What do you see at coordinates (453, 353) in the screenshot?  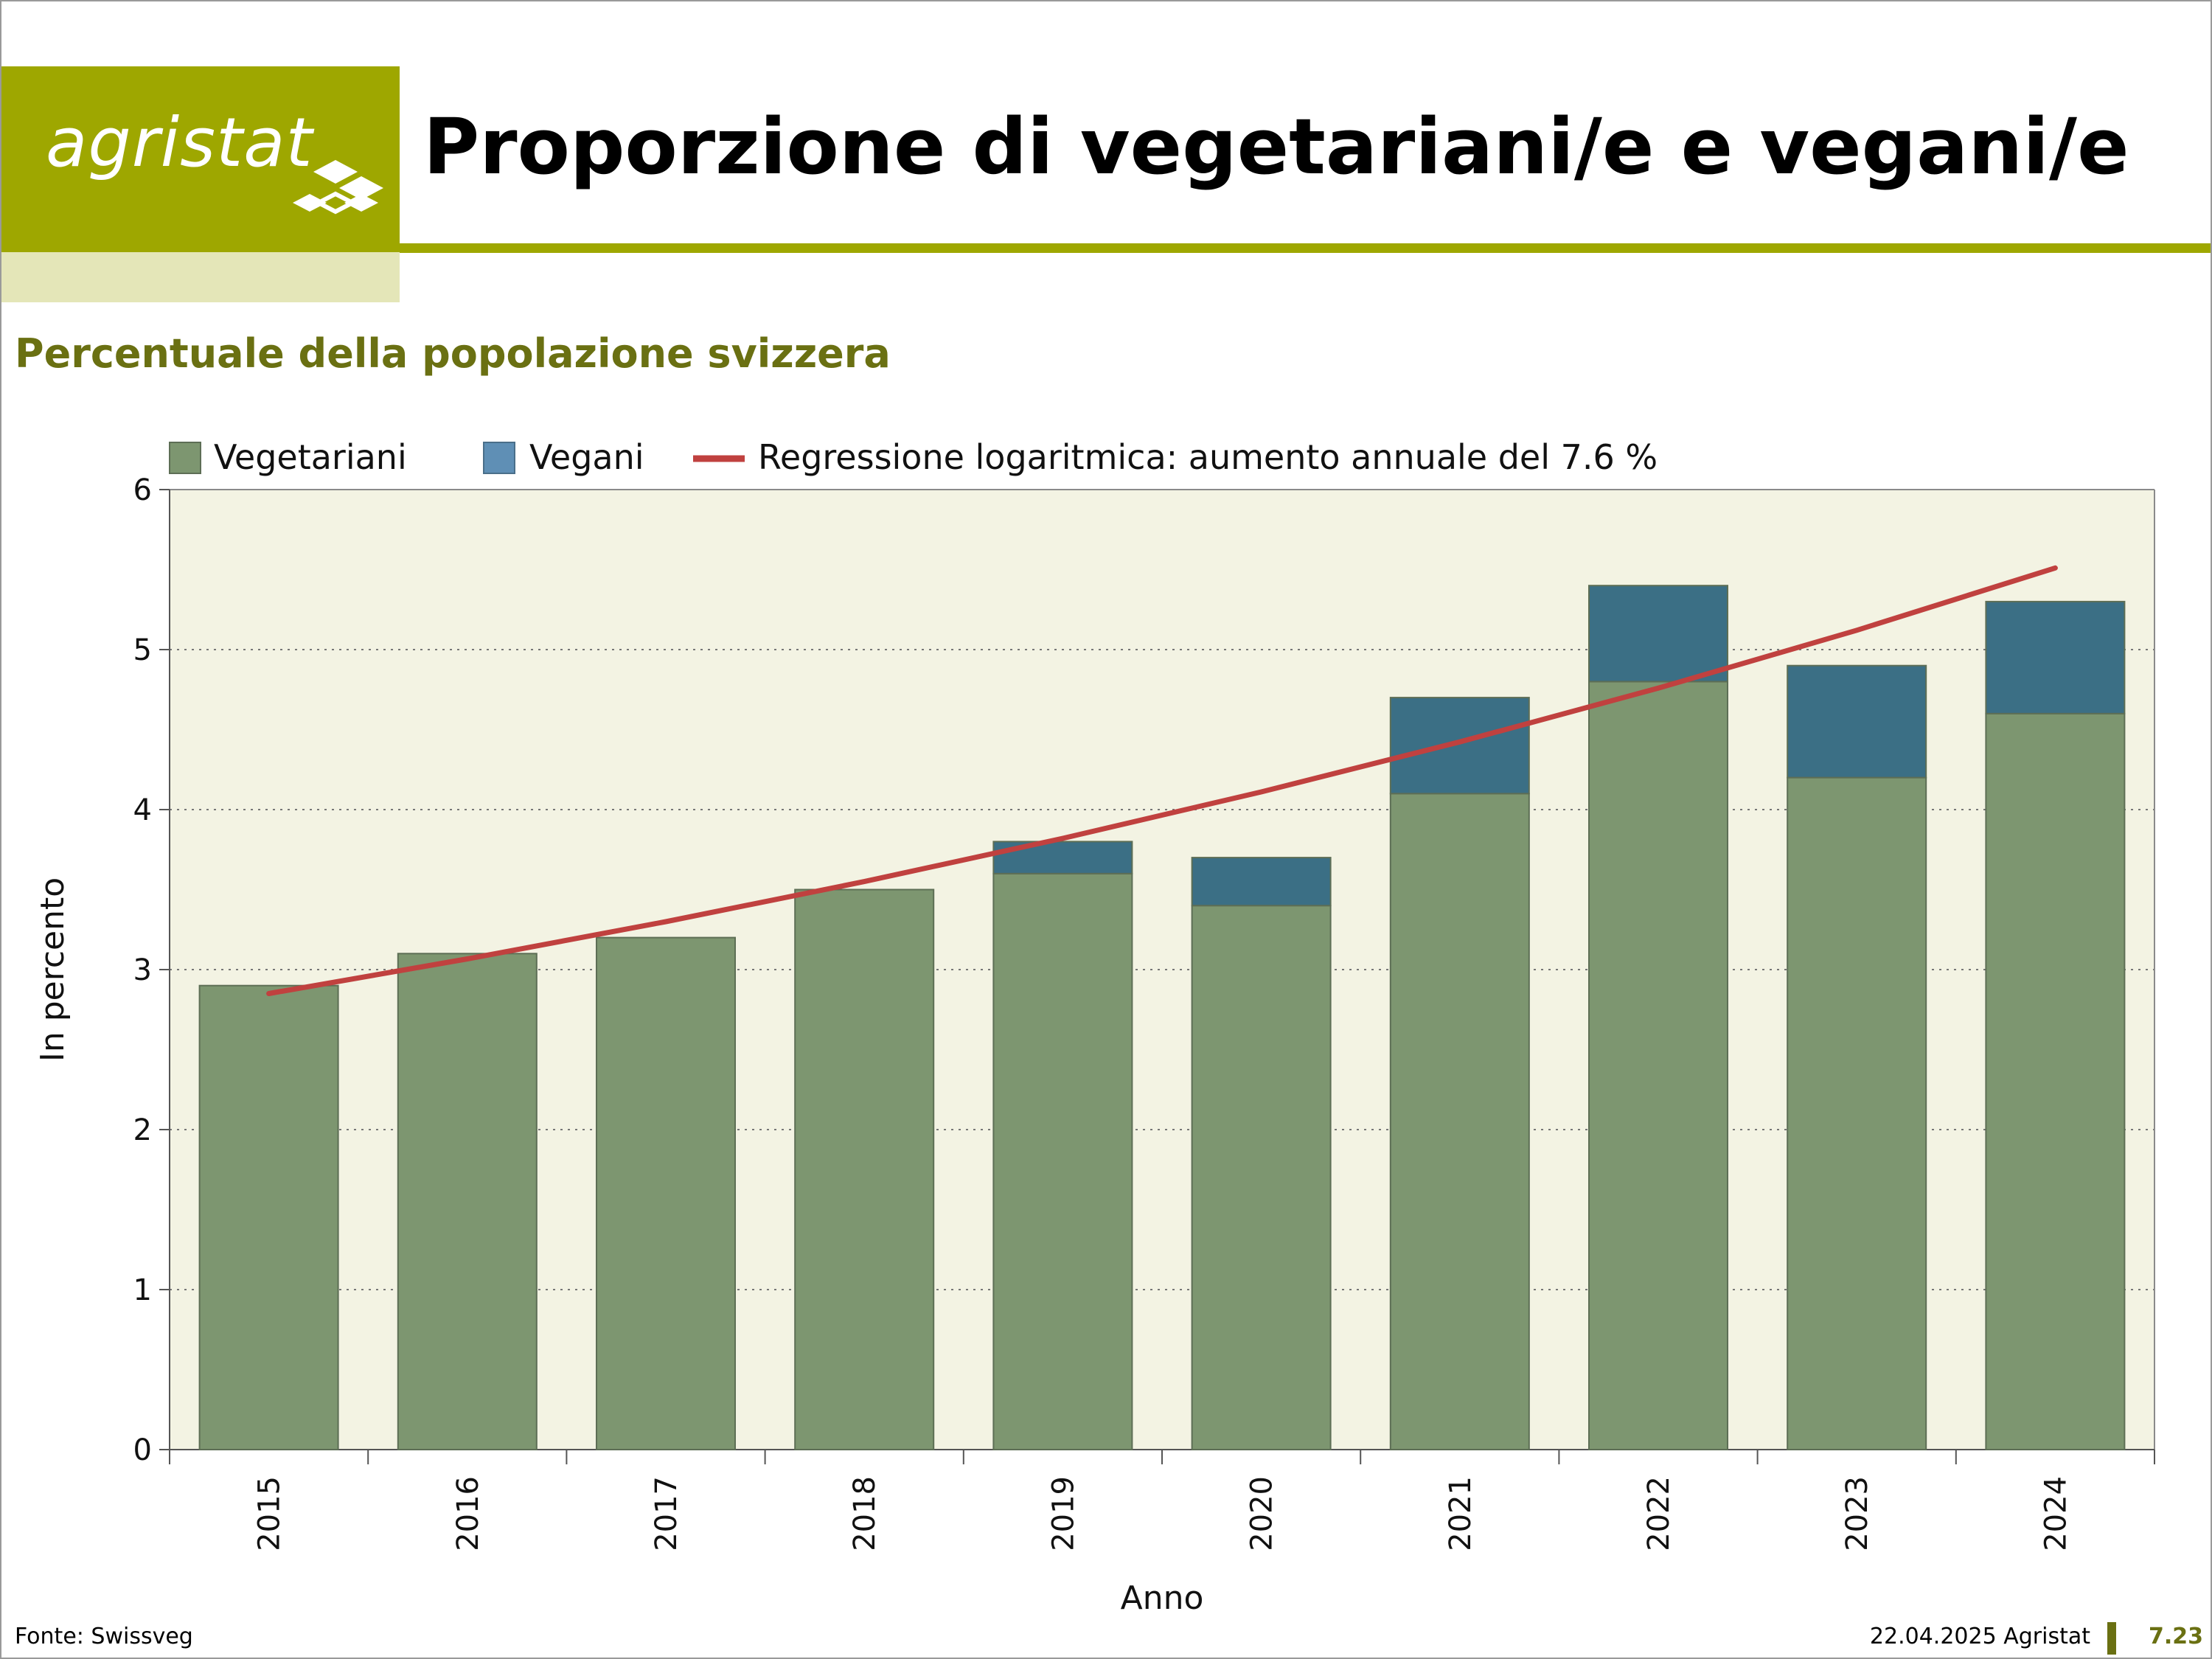 I see `chart-subtitle: Percentuale della popolazione svizzera` at bounding box center [453, 353].